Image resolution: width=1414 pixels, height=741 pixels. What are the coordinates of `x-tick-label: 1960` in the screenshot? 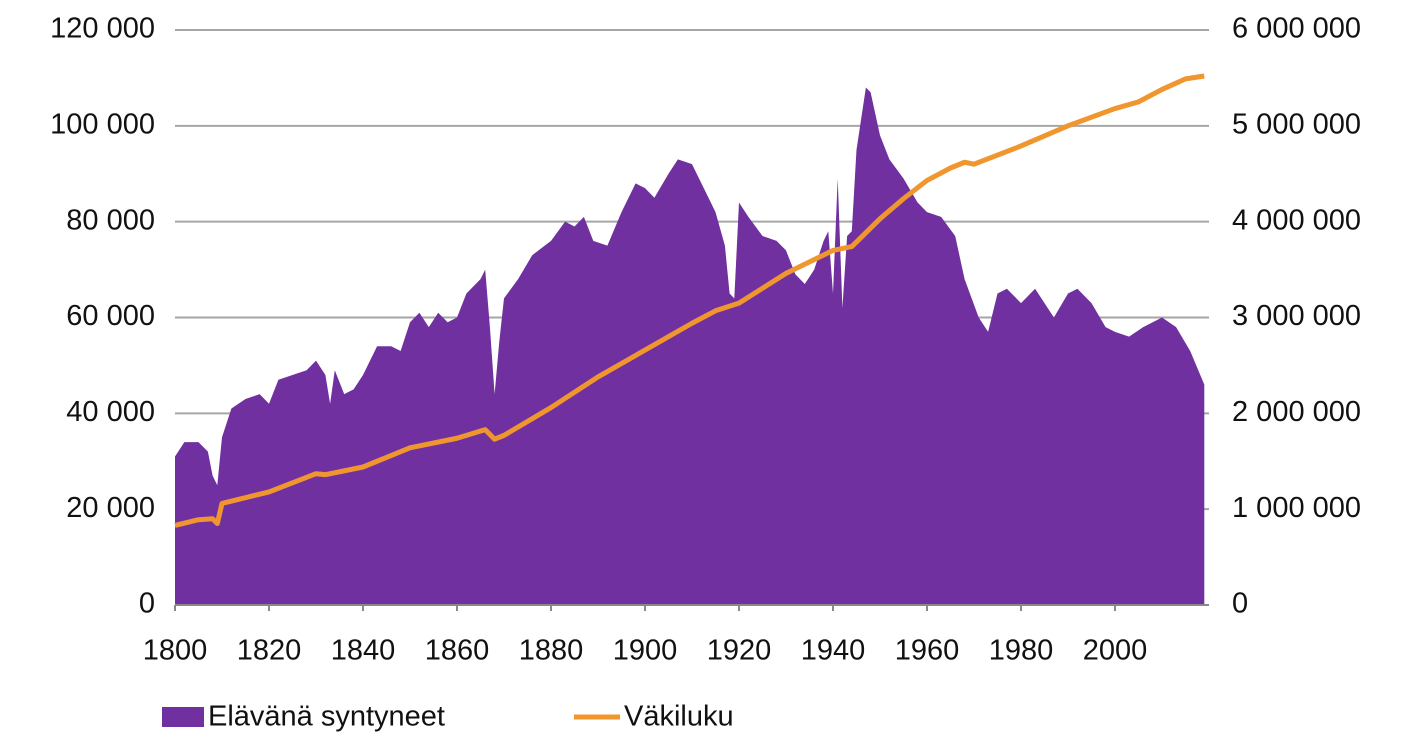 It's located at (927, 651).